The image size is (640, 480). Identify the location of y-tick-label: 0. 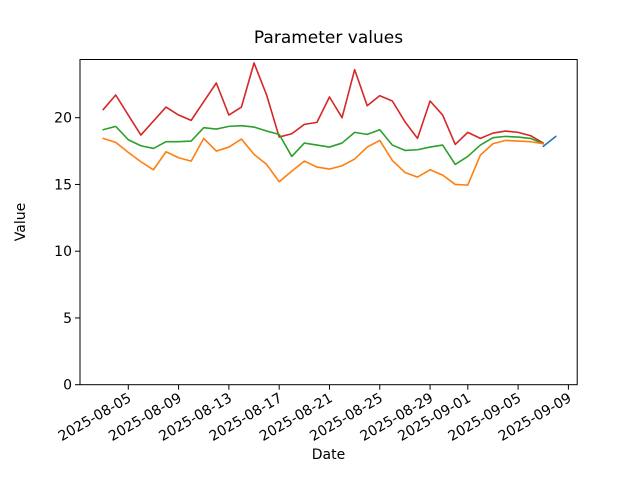
(67, 386).